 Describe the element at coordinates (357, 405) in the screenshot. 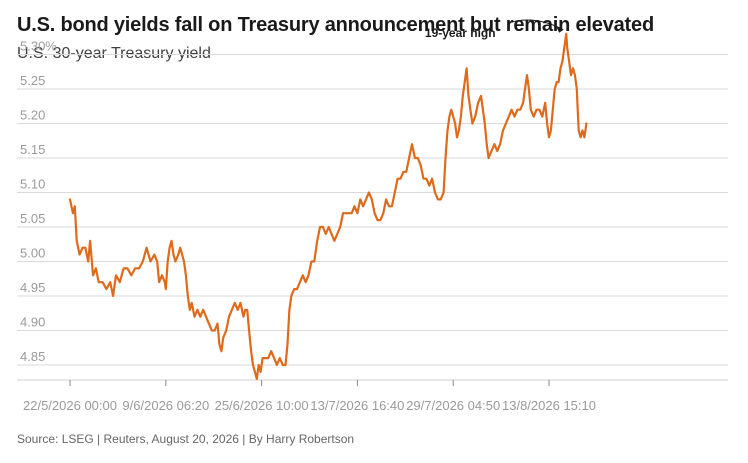

I see `x-tick-label: 13/7/2026 16:40` at that location.